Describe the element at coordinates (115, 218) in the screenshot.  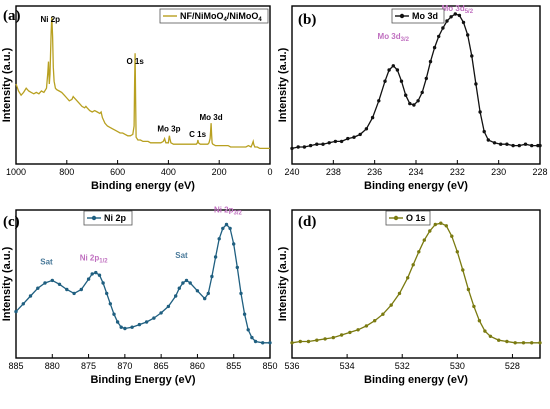
I see `legend-label: Ni 2p` at that location.